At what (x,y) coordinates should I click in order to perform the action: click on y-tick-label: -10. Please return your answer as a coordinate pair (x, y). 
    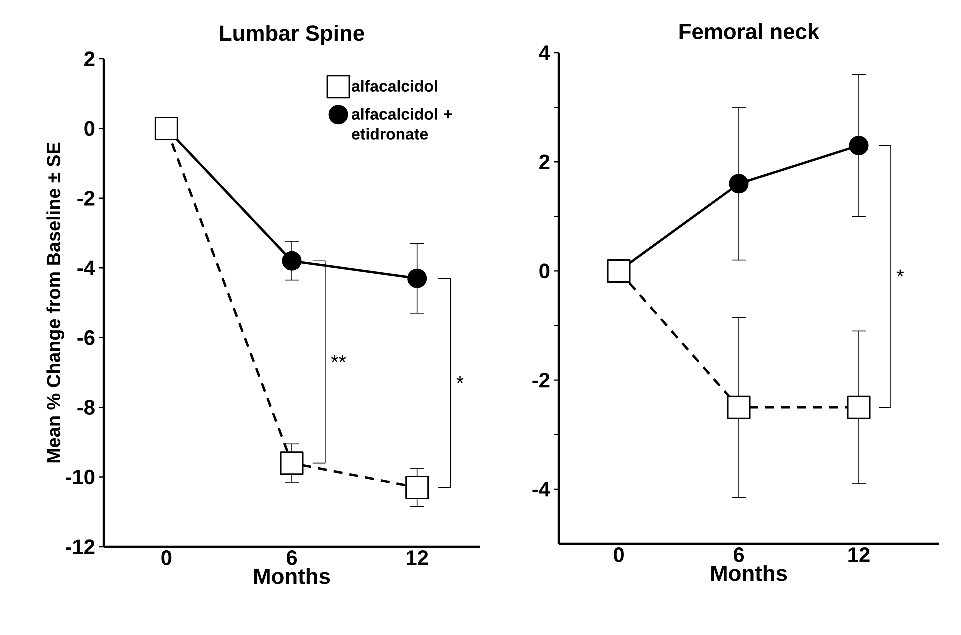
    Looking at the image, I should click on (80, 477).